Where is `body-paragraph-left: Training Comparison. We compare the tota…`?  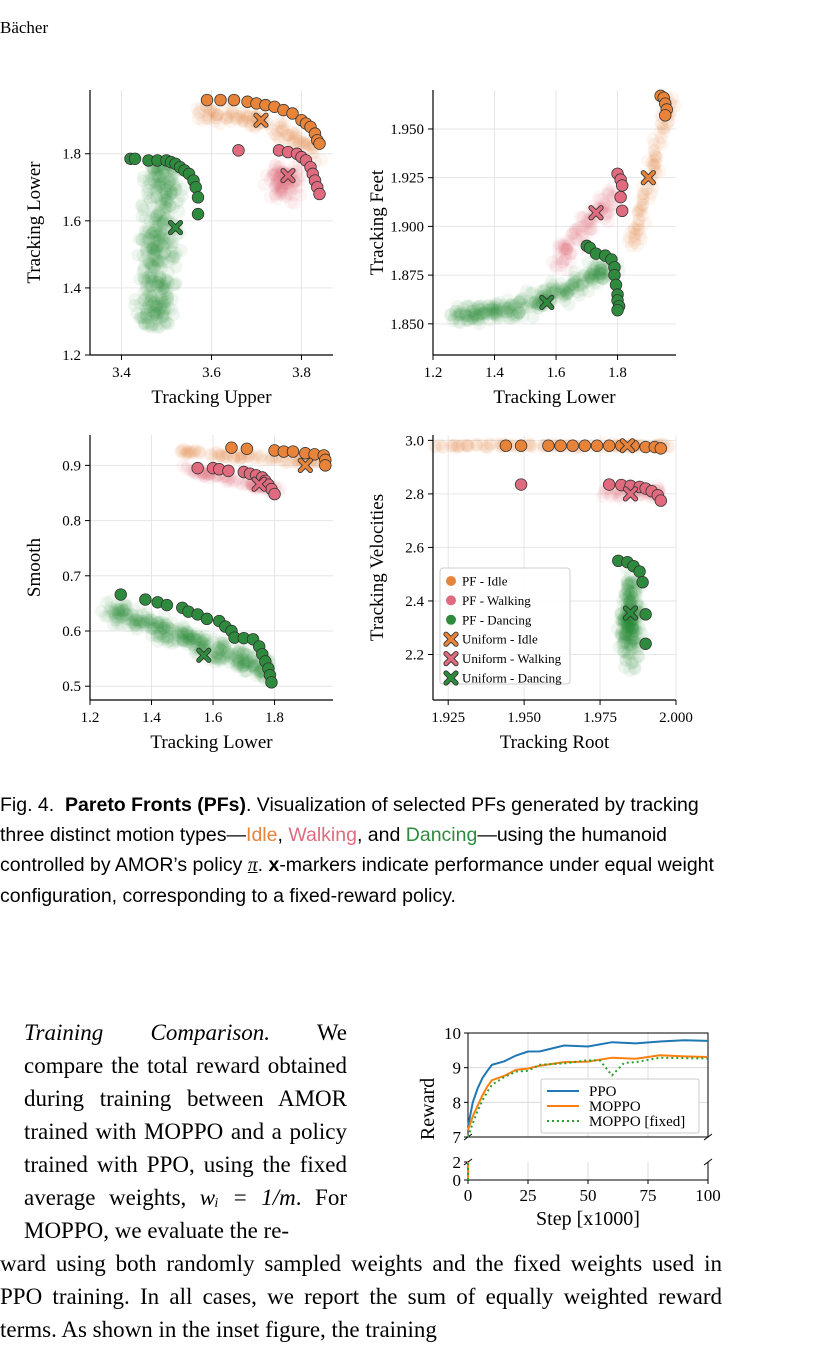 body-paragraph-left: Training Comparison. We compare the tota… is located at coordinates (173, 1131).